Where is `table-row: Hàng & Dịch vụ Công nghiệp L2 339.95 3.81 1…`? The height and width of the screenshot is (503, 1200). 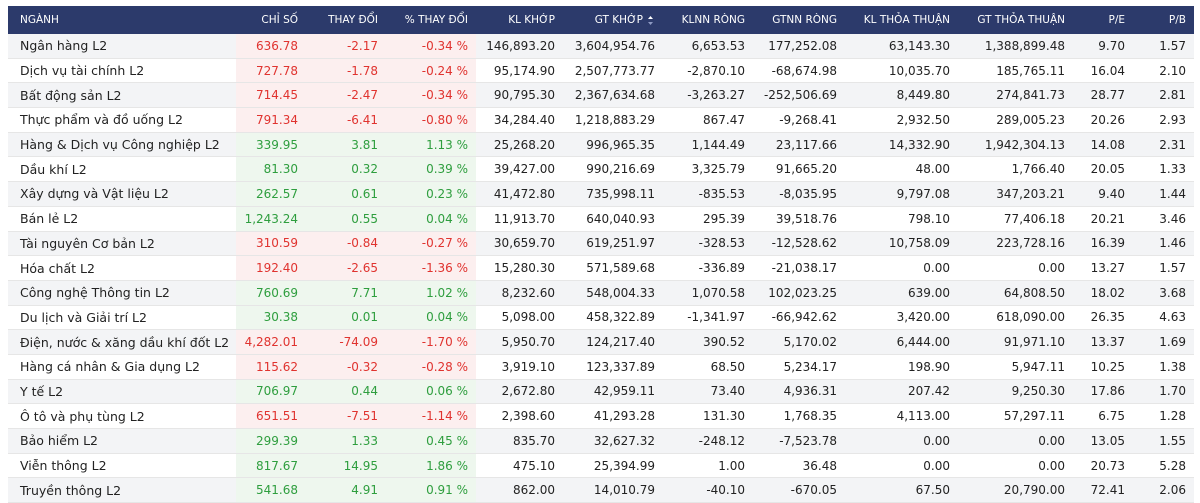 table-row: Hàng & Dịch vụ Công nghiệp L2 339.95 3.81 1… is located at coordinates (601, 145).